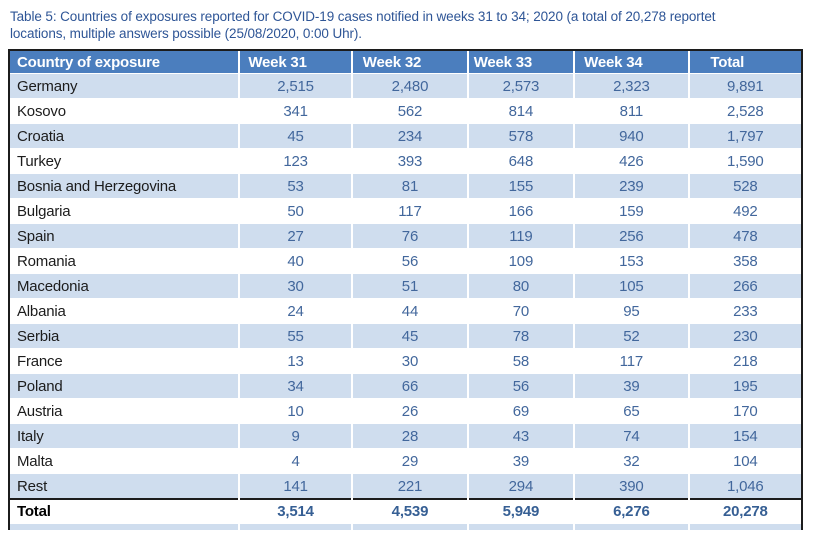 The image size is (816, 544). I want to click on value-cell: 155, so click(521, 186).